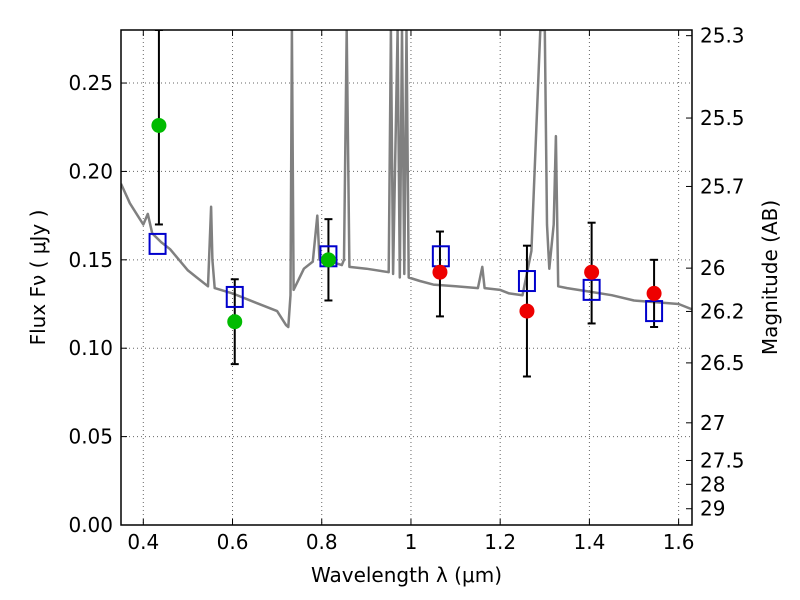 The image size is (800, 600). I want to click on x-tick-label: 0.6, so click(233, 542).